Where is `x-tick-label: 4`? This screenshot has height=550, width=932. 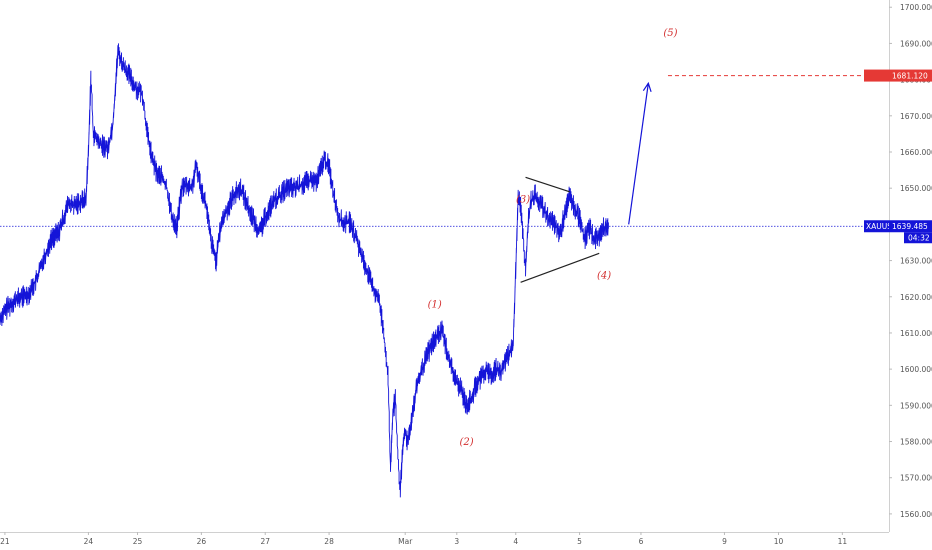 x-tick-label: 4 is located at coordinates (515, 541).